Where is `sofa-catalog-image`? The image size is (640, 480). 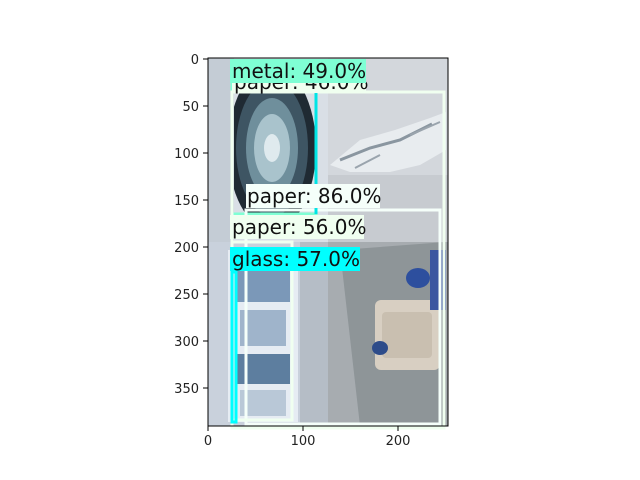 sofa-catalog-image is located at coordinates (393, 334).